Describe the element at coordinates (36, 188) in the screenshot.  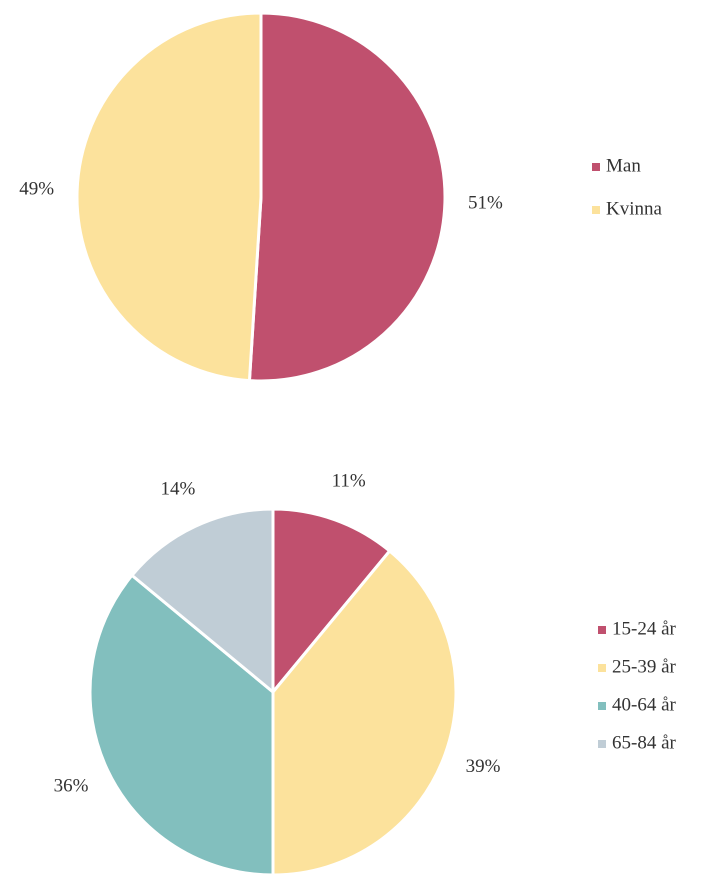
I see `data-label: 49%` at that location.